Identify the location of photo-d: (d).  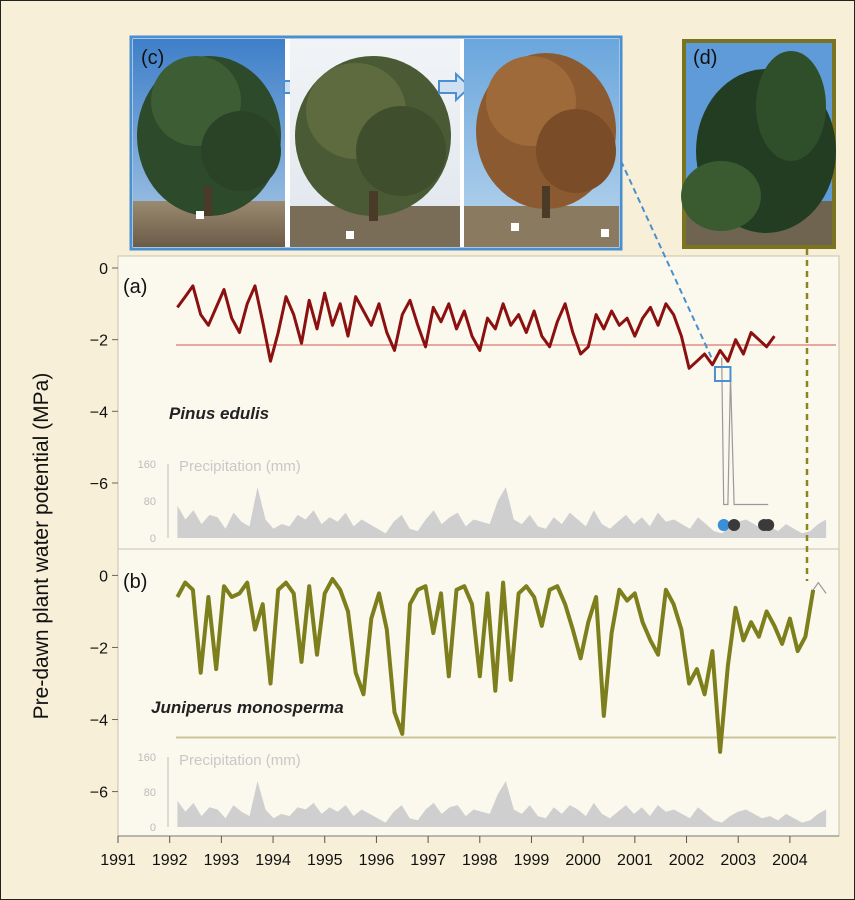
(758, 144).